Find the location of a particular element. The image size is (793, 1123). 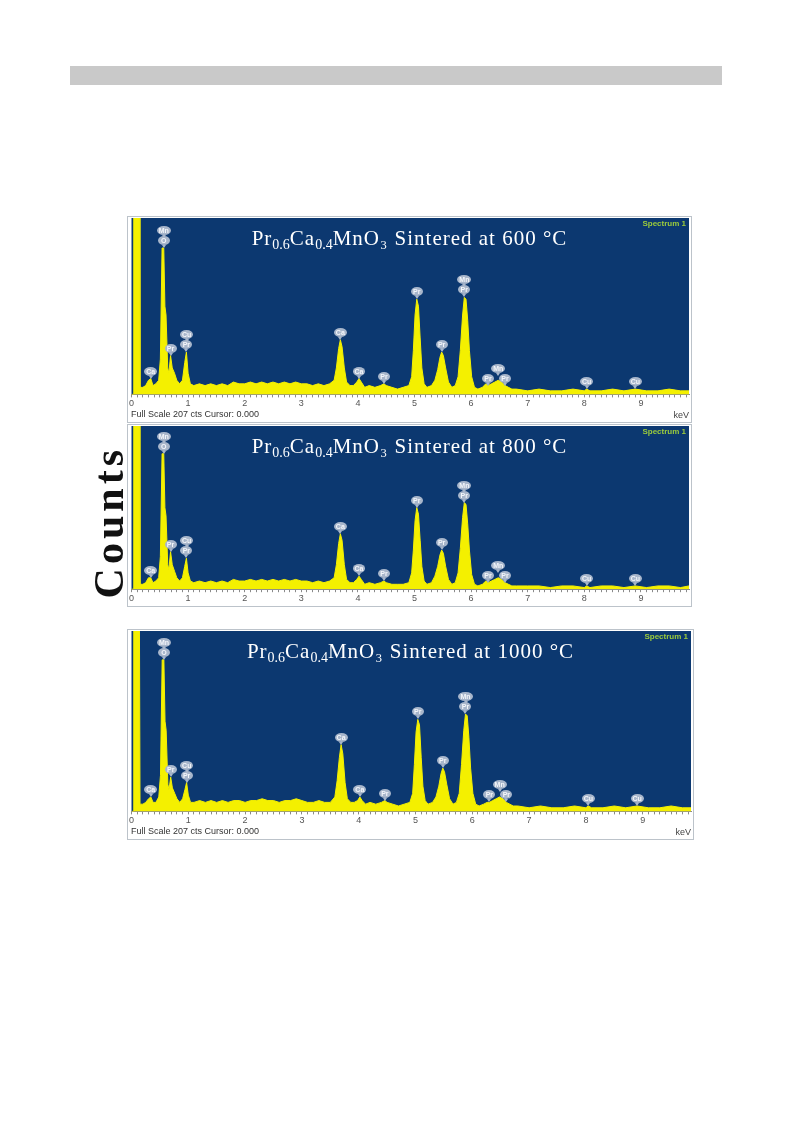

chart-title: Pr$_{0.6}$Ca$_{0.4}$MnO₃ Sintered at 800 °C is located at coordinates (409, 447).